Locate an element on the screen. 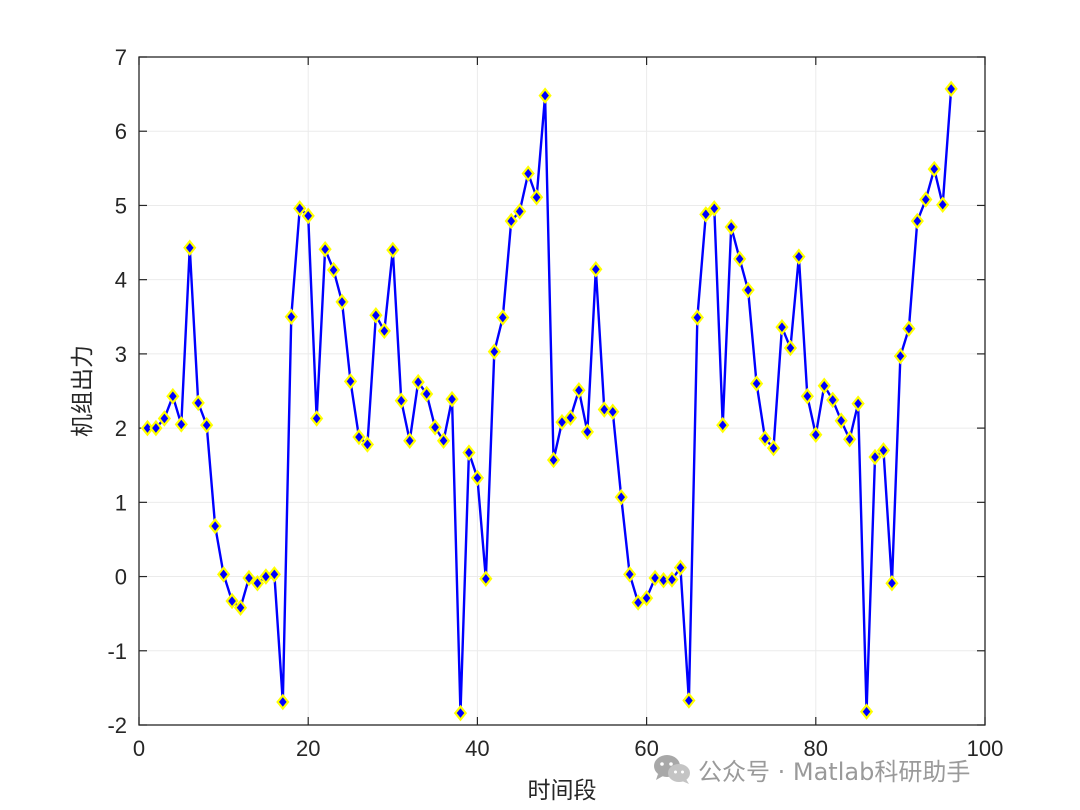 The width and height of the screenshot is (1080, 810). y-tick-label: 1 is located at coordinates (121, 502).